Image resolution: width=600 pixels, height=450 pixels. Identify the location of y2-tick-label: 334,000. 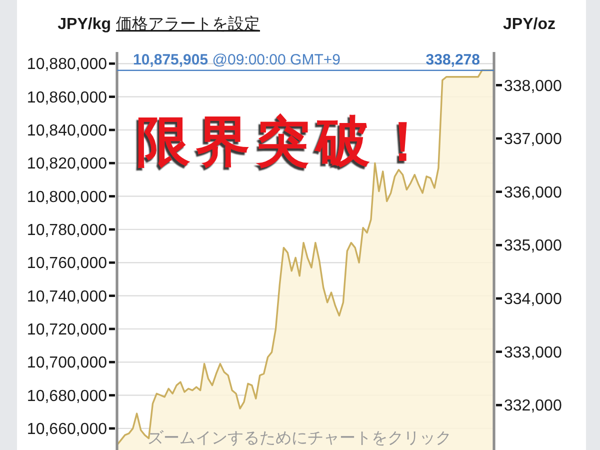
(533, 299).